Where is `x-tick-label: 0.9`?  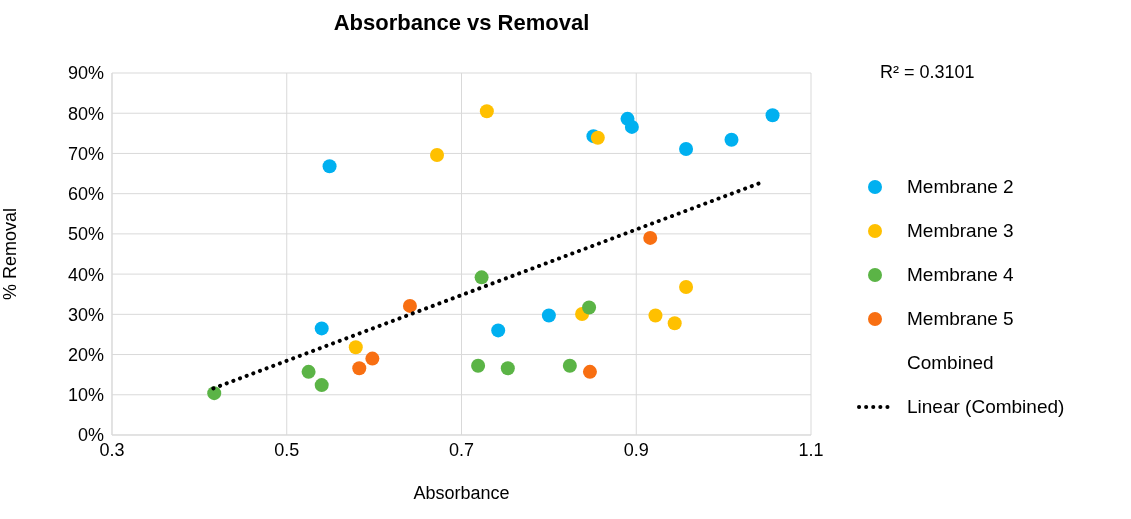 x-tick-label: 0.9 is located at coordinates (636, 449).